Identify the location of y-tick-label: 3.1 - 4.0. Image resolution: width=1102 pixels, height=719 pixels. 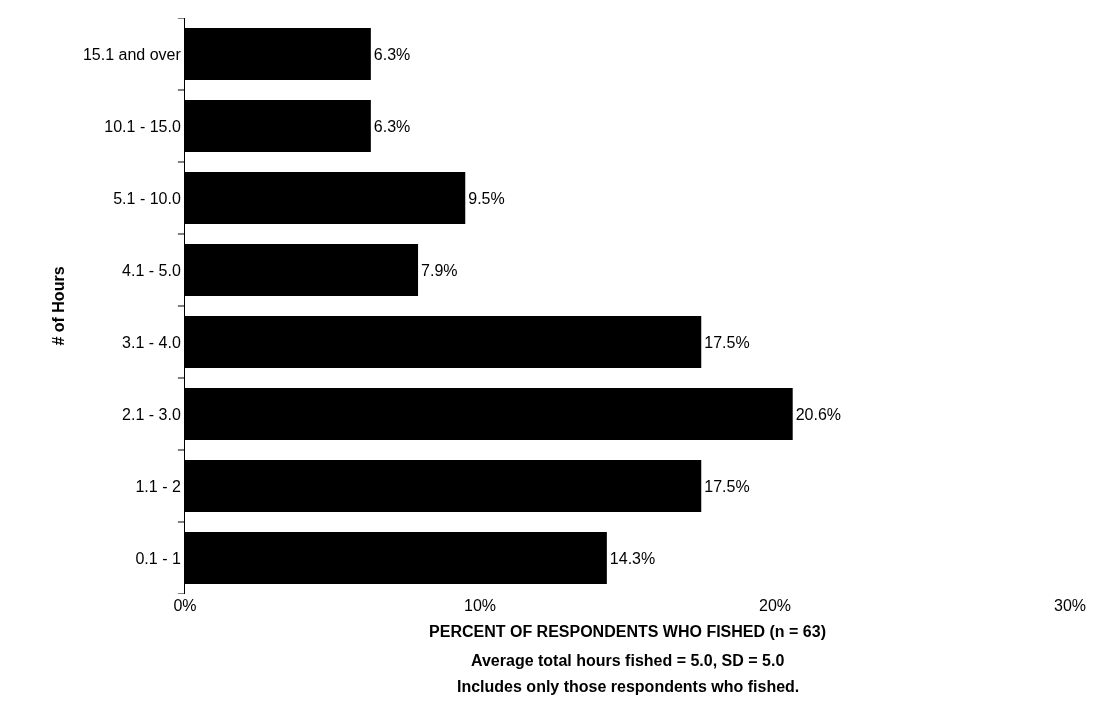
(151, 342).